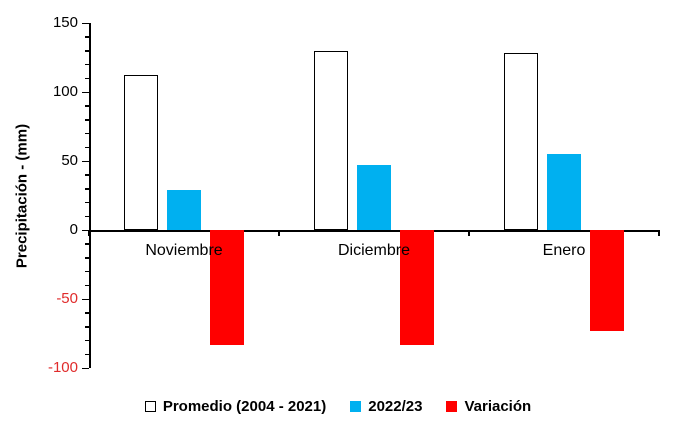 Image resolution: width=676 pixels, height=429 pixels. I want to click on y-axis-tick-label: -50, so click(67, 298).